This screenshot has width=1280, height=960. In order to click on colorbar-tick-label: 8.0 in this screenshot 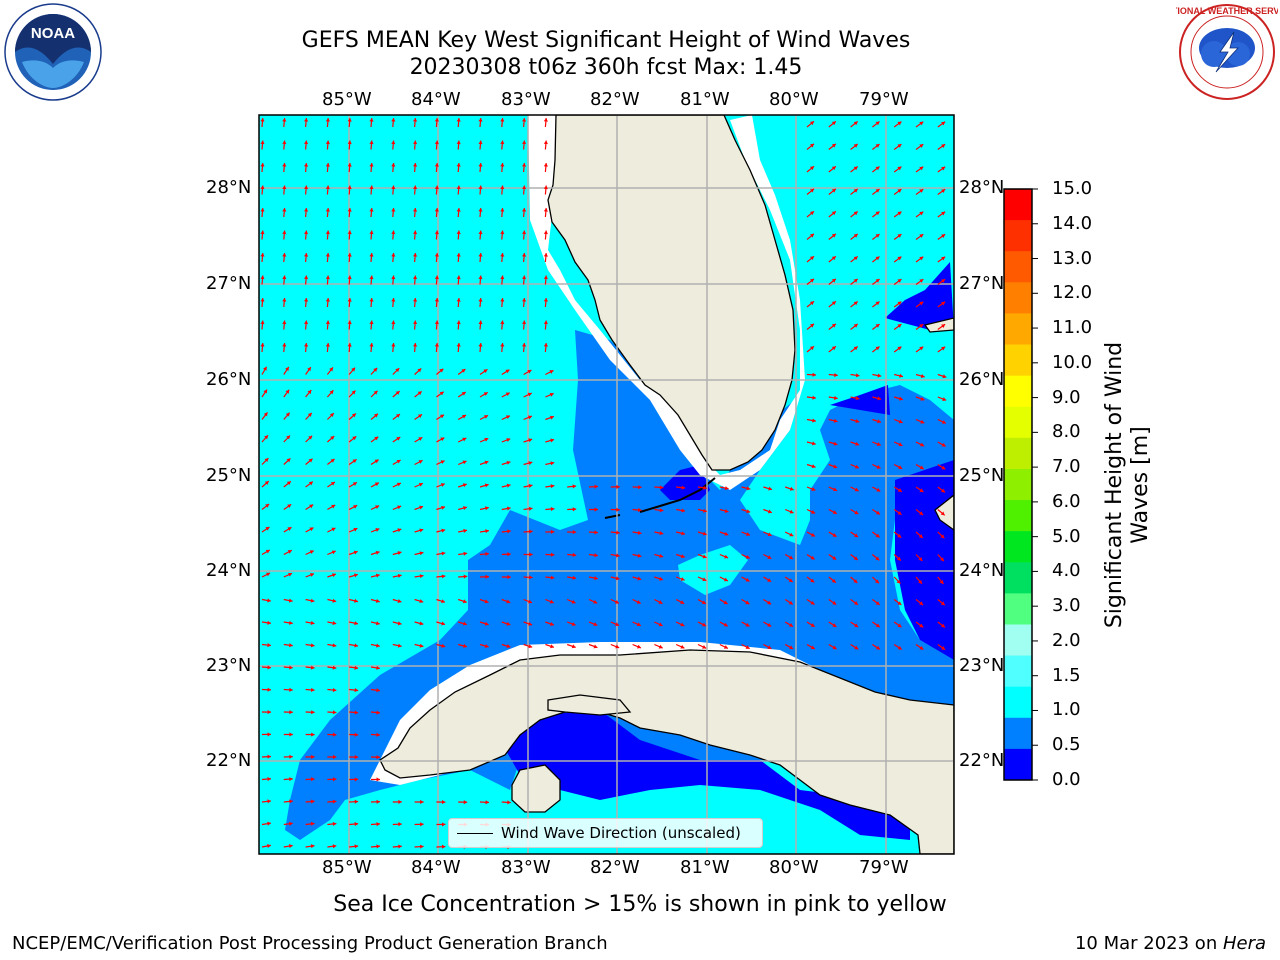, I will do `click(1066, 432)`.